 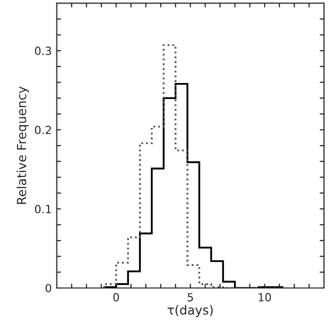 I want to click on y-tick-label: 0.2, so click(x=42, y=130).